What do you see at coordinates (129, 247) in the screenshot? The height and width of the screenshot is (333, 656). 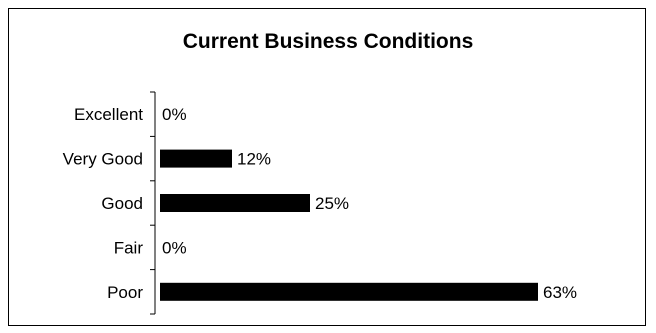 I see `category-label: Fair` at bounding box center [129, 247].